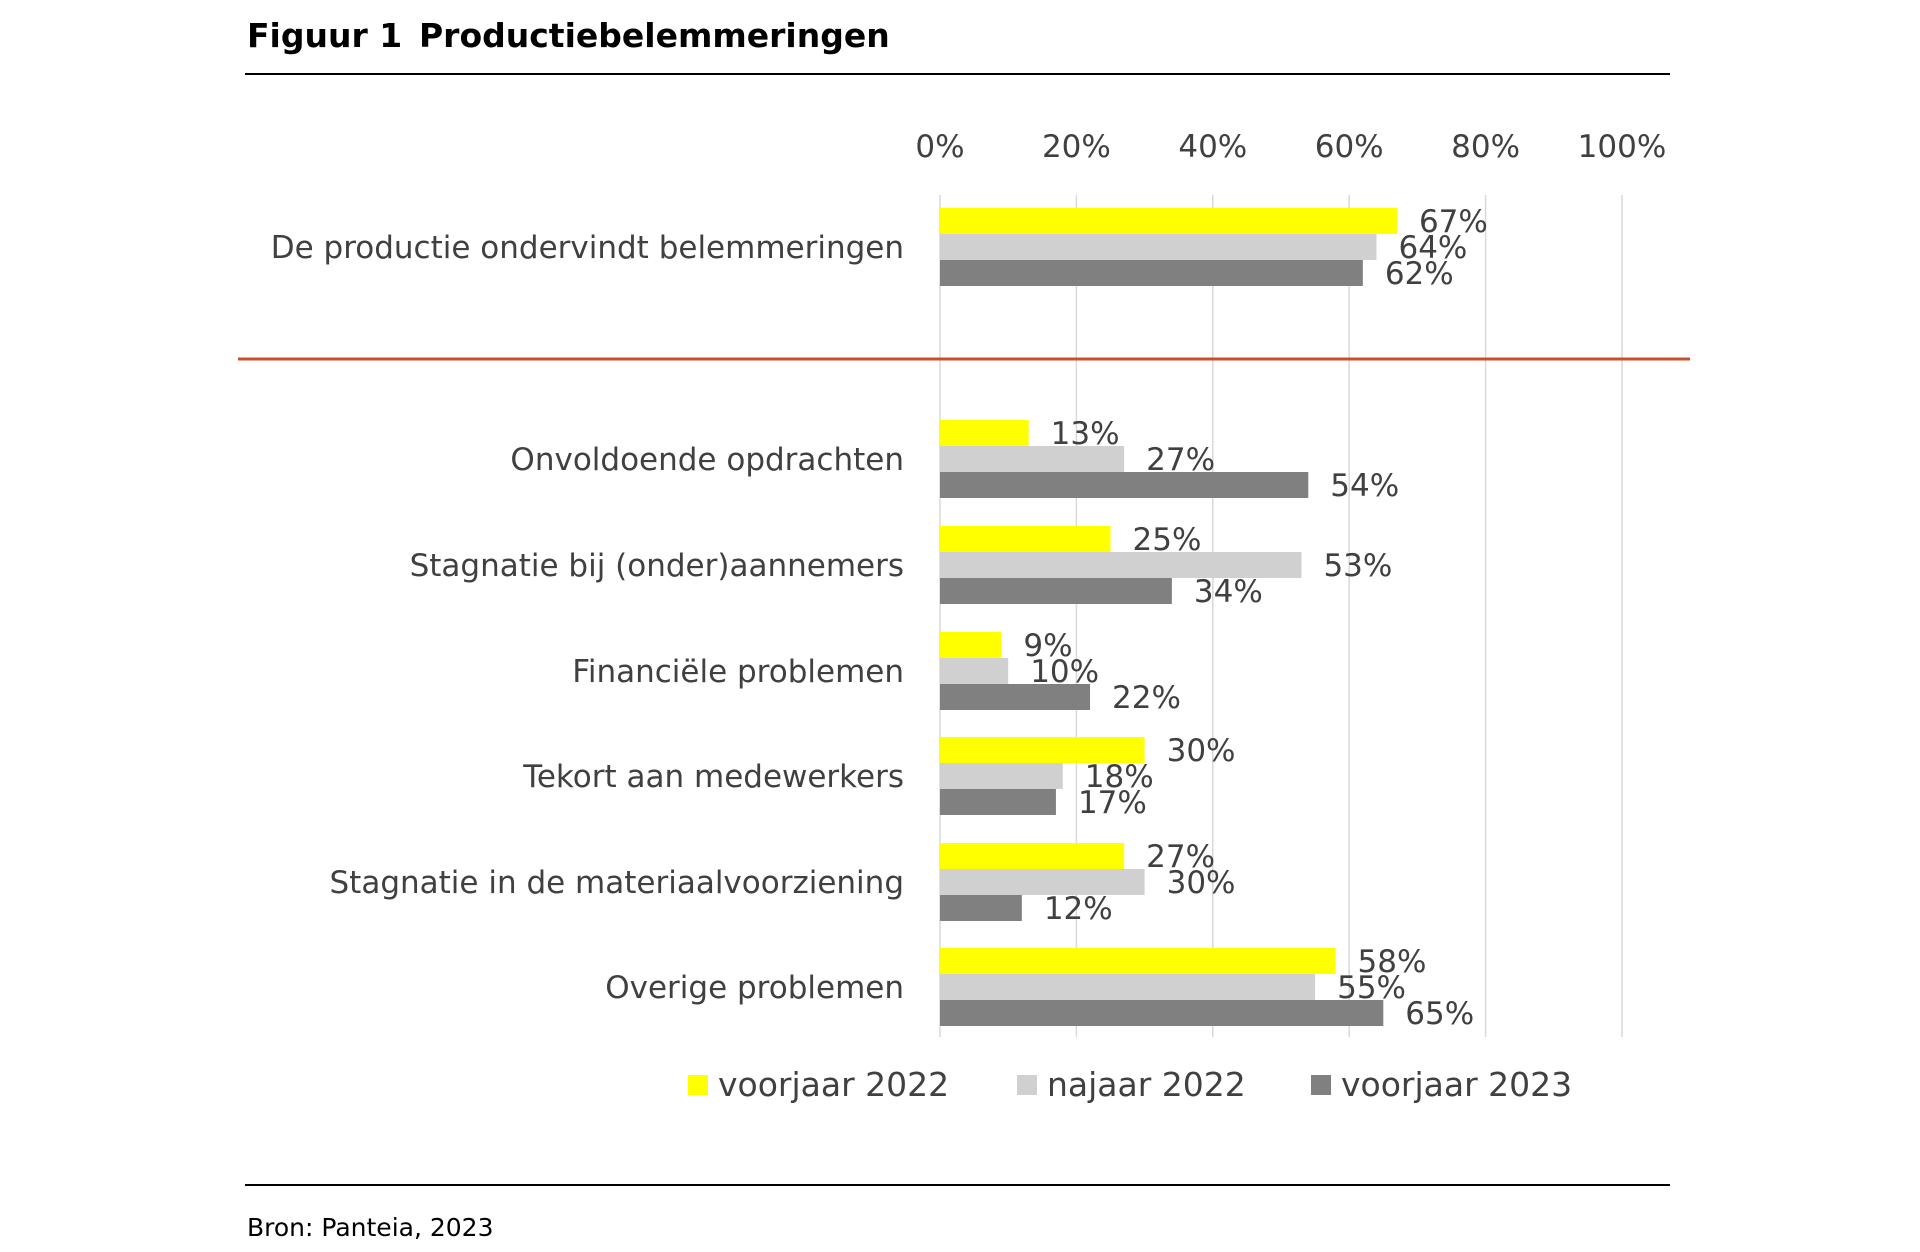 Image resolution: width=1920 pixels, height=1252 pixels. What do you see at coordinates (1457, 1084) in the screenshot?
I see `legend-label-2: voorjaar 2023` at bounding box center [1457, 1084].